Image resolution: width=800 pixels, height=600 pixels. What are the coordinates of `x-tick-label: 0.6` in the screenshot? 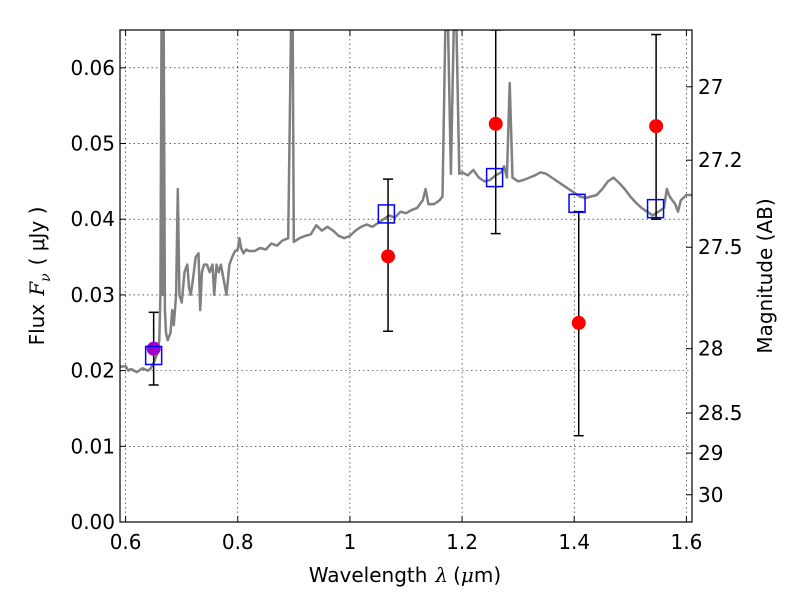 It's located at (126, 542).